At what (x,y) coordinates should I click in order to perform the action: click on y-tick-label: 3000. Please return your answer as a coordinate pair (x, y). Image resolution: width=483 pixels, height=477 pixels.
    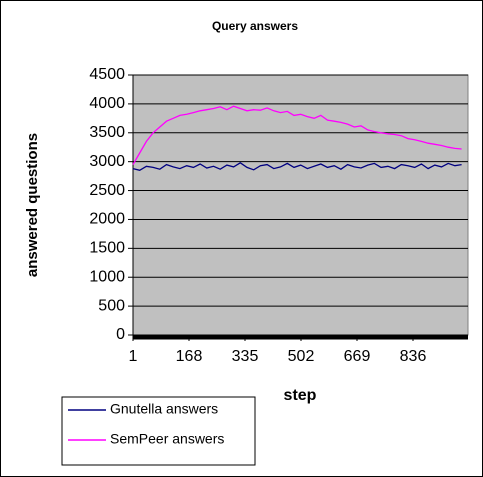
    Looking at the image, I should click on (107, 161).